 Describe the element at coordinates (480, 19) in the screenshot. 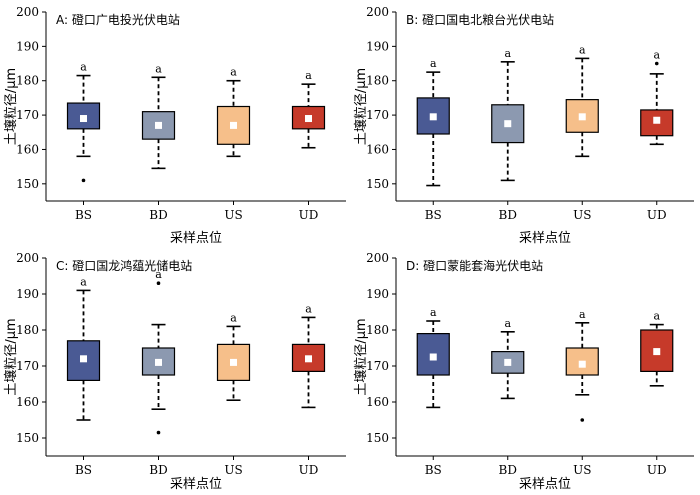

I see `panel-title: B: 磴口国电北粮台光伏电站` at that location.